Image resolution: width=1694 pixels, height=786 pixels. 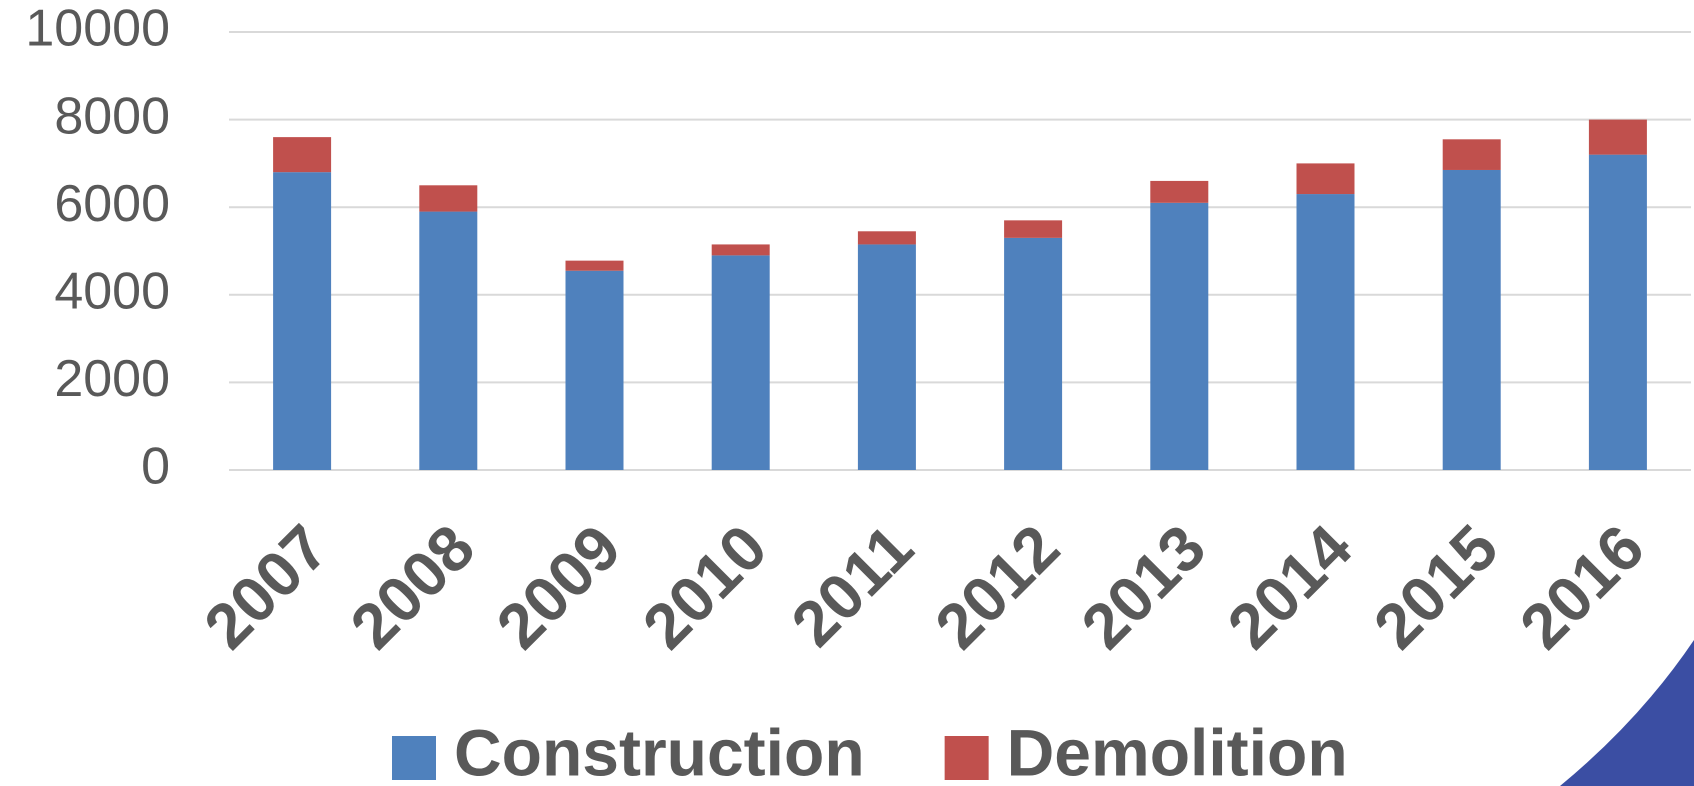 What do you see at coordinates (266, 587) in the screenshot?
I see `x-tick-label: 2007` at bounding box center [266, 587].